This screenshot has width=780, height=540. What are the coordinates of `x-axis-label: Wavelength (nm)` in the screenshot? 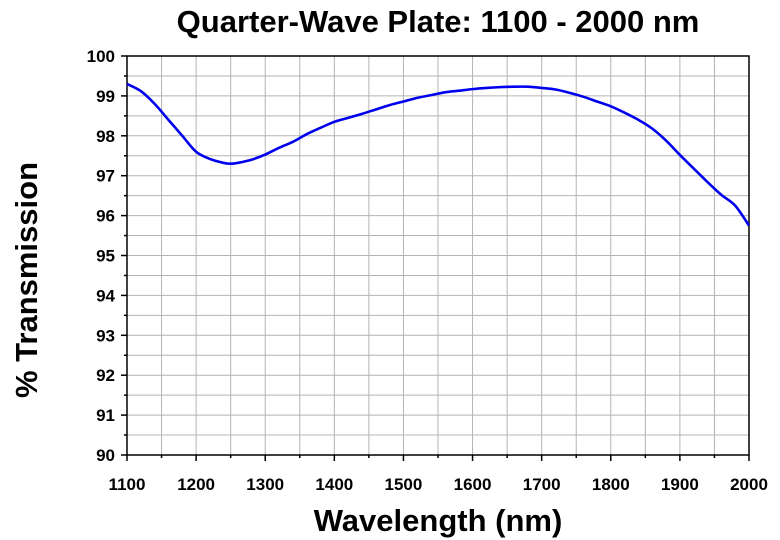 It's located at (438, 520).